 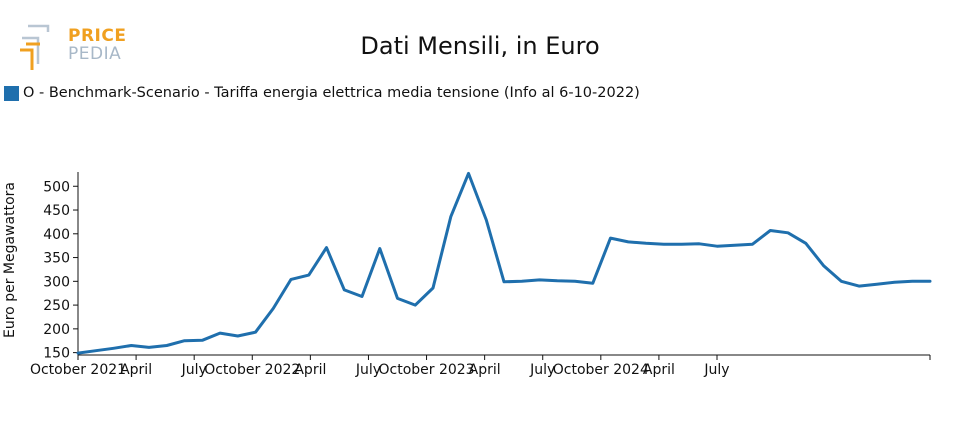 What do you see at coordinates (11, 93) in the screenshot?
I see `legend-swatch` at bounding box center [11, 93].